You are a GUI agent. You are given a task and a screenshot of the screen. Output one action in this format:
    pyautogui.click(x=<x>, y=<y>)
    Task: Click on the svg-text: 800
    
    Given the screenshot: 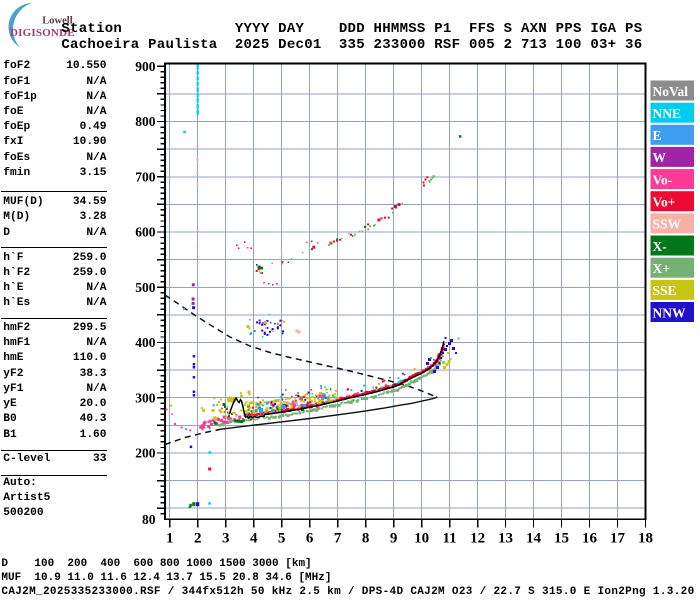 What is the action you would take?
    pyautogui.click(x=145, y=121)
    